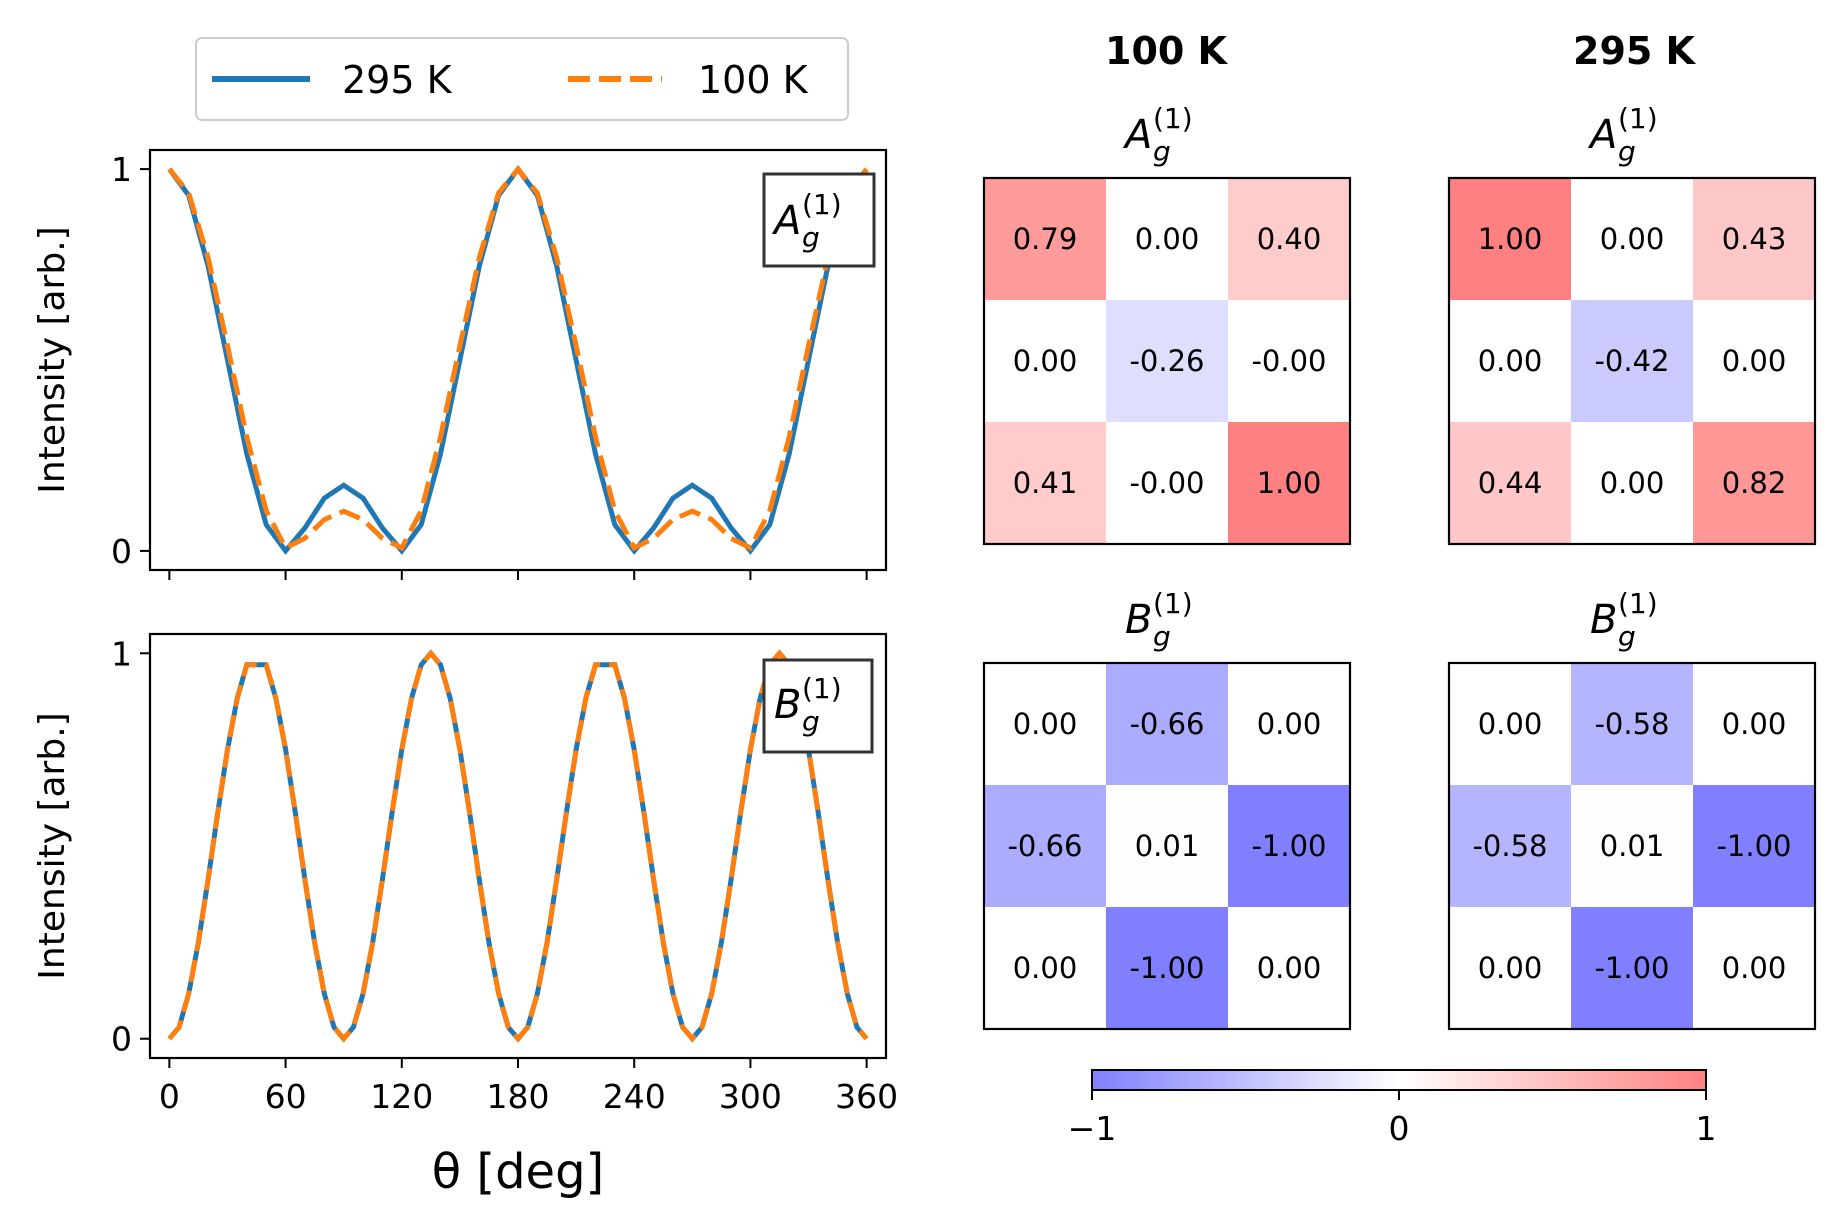 The image size is (1836, 1228). Describe the element at coordinates (1289, 483) in the screenshot. I see `heatmap-ag-100k-label-2-2: 1.00` at that location.